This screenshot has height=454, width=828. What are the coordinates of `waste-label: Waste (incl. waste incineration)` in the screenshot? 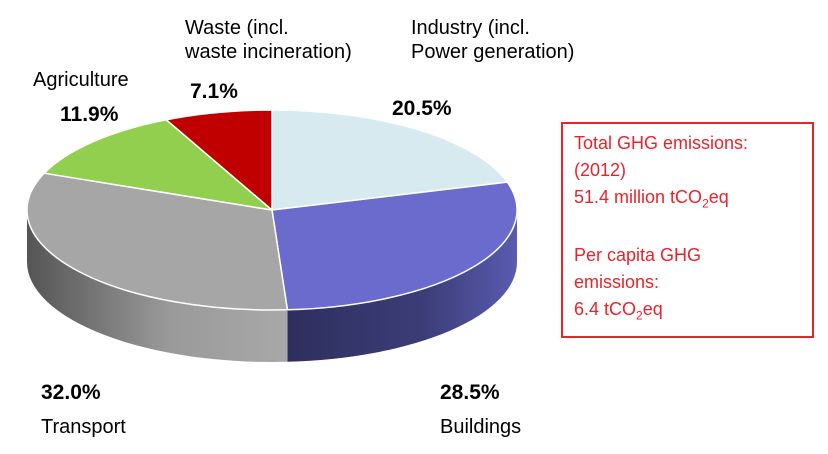 It's located at (268, 40).